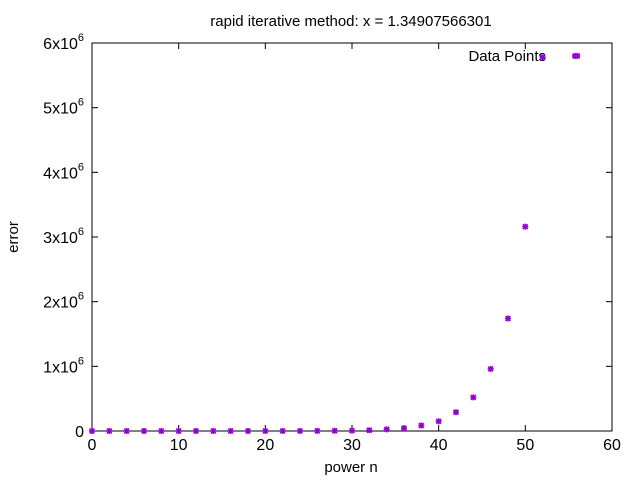 This screenshot has width=640, height=480. I want to click on y-tick-label: 5x10⁶, so click(63, 107).